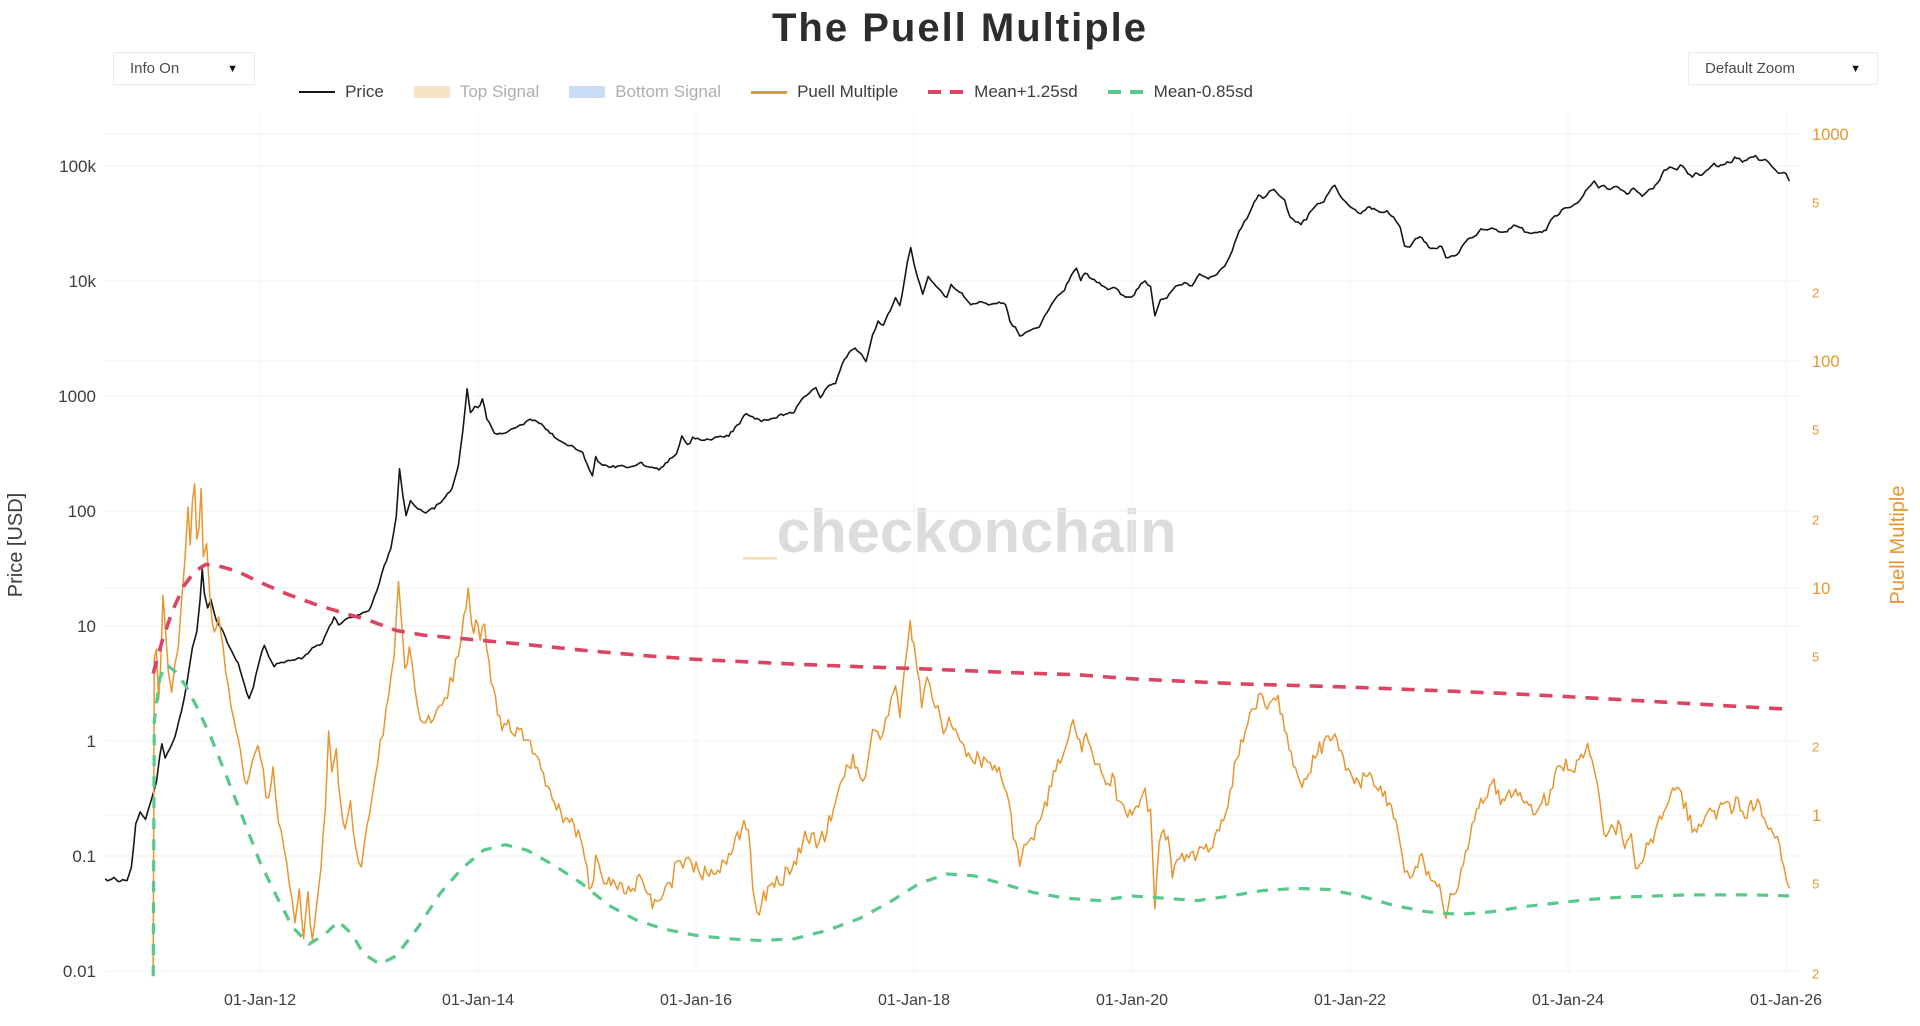 The image size is (1920, 1026). Describe the element at coordinates (77, 166) in the screenshot. I see `svg-text: 100k` at that location.